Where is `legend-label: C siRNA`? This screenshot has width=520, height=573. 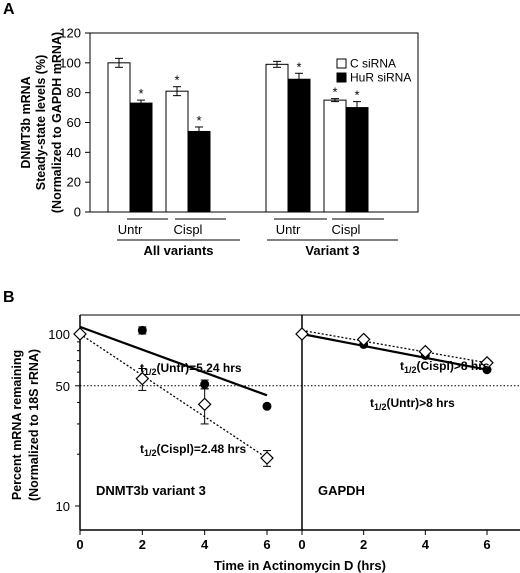 legend-label: C siRNA is located at coordinates (373, 64).